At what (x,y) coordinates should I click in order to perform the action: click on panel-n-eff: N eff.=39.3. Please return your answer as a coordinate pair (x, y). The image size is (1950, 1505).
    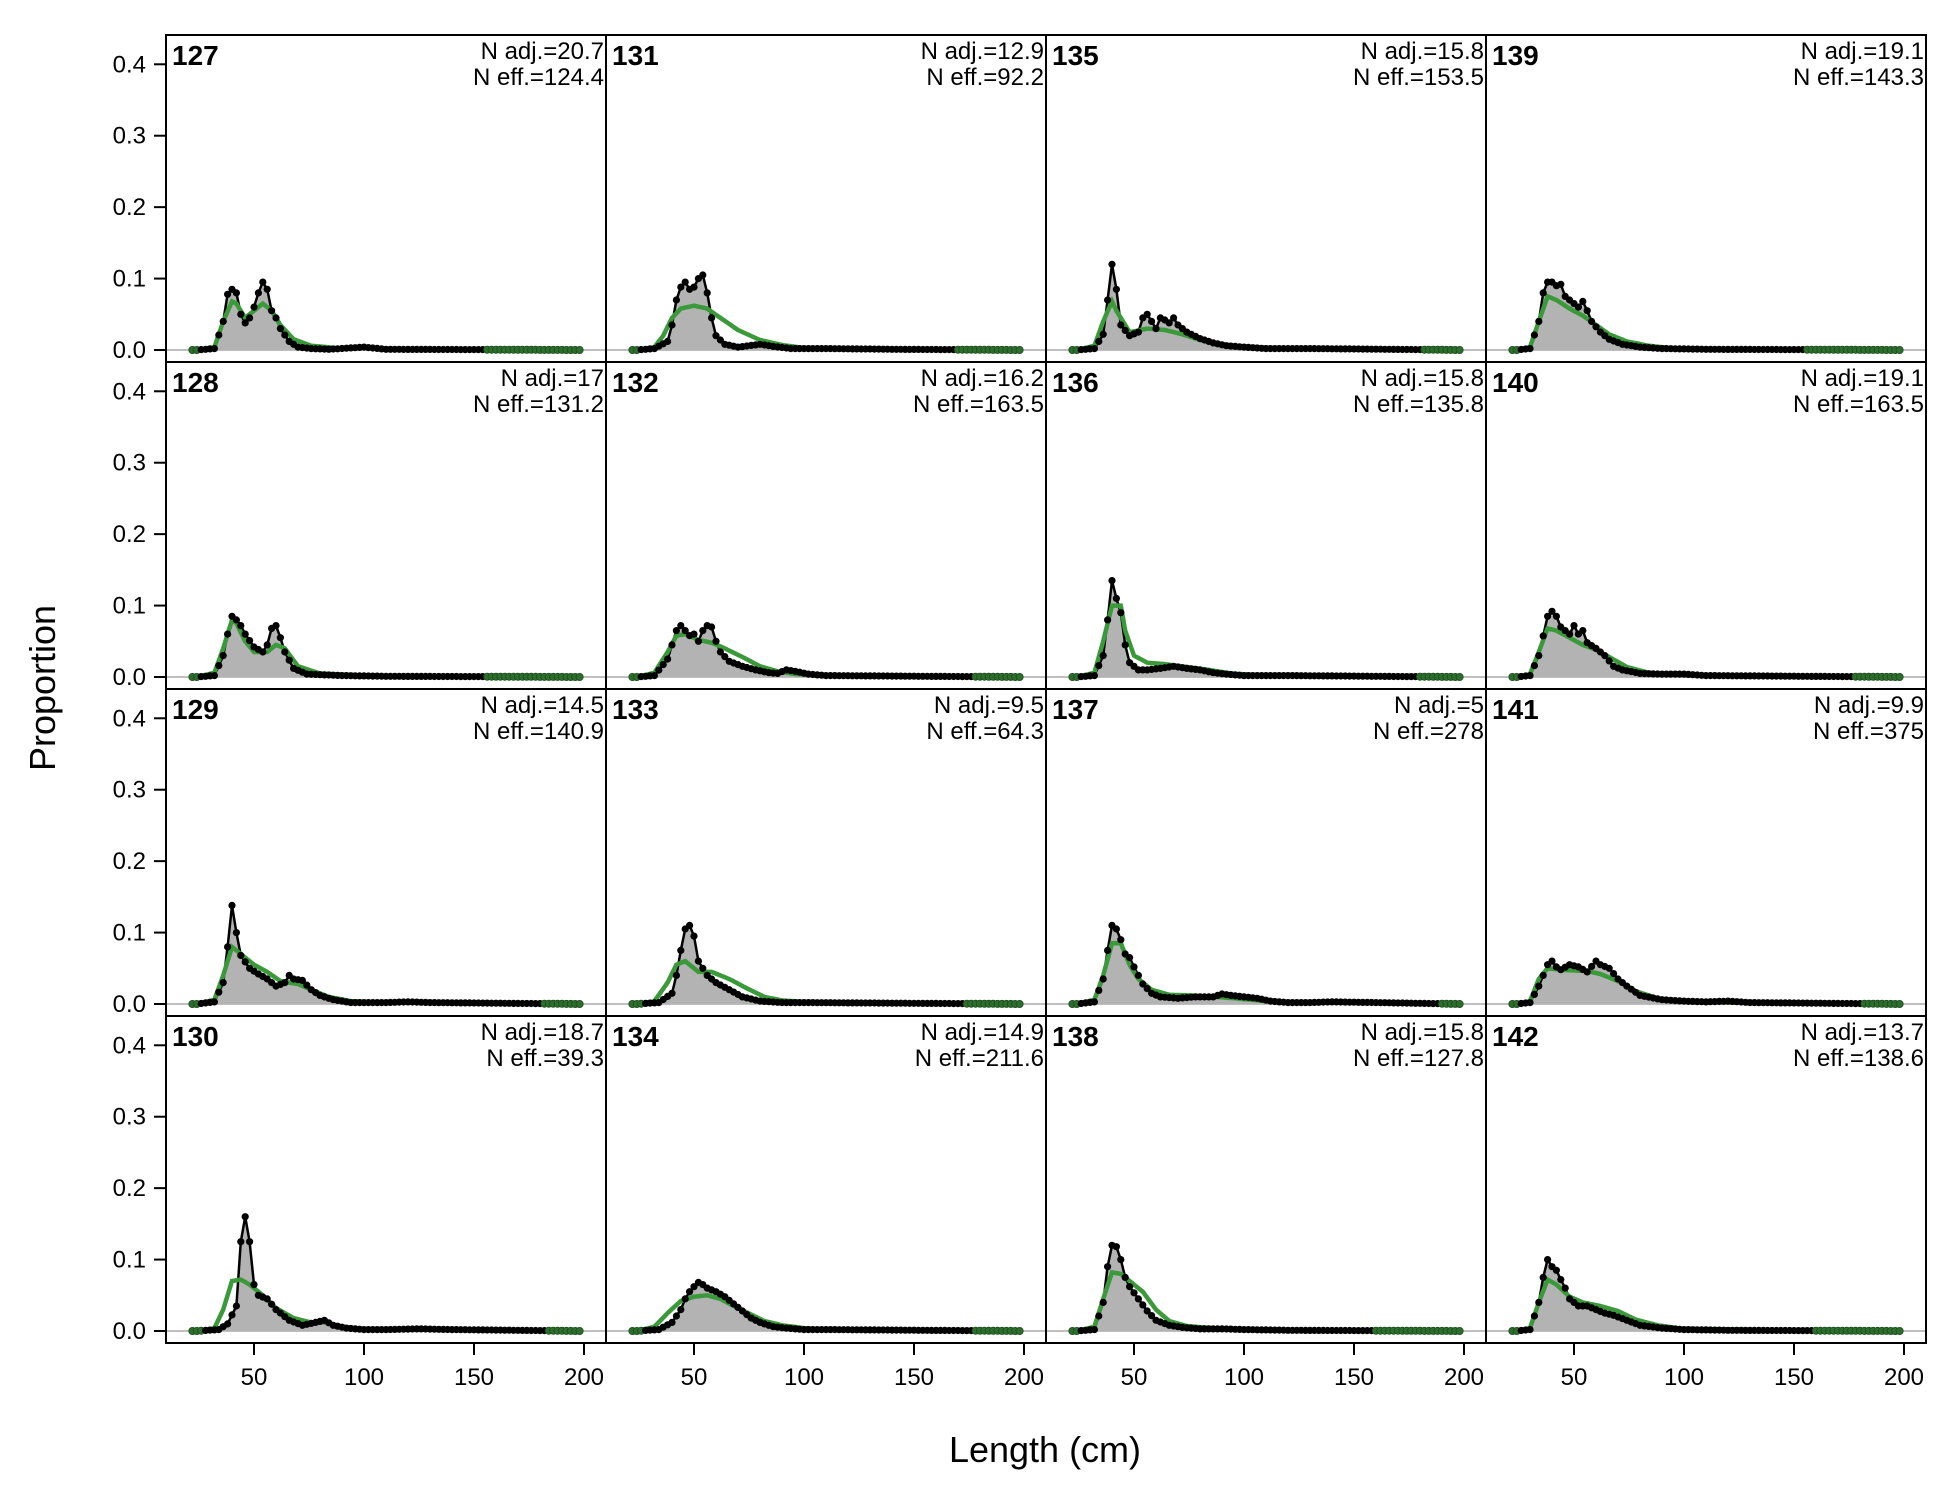
    Looking at the image, I should click on (545, 1058).